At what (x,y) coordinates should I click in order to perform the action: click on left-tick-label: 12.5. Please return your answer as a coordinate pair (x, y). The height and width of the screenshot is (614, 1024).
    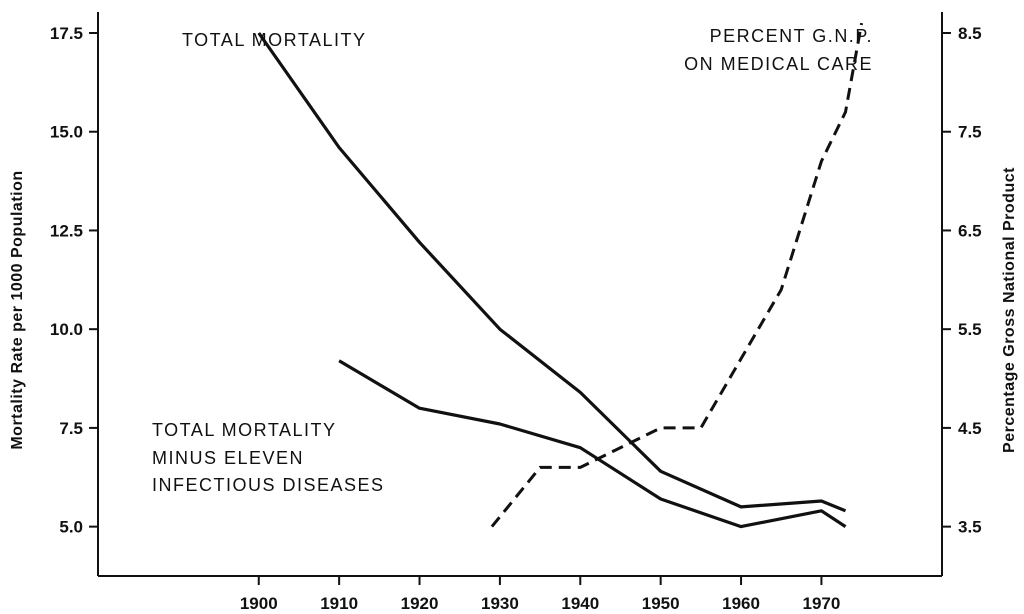
    Looking at the image, I should click on (66, 230).